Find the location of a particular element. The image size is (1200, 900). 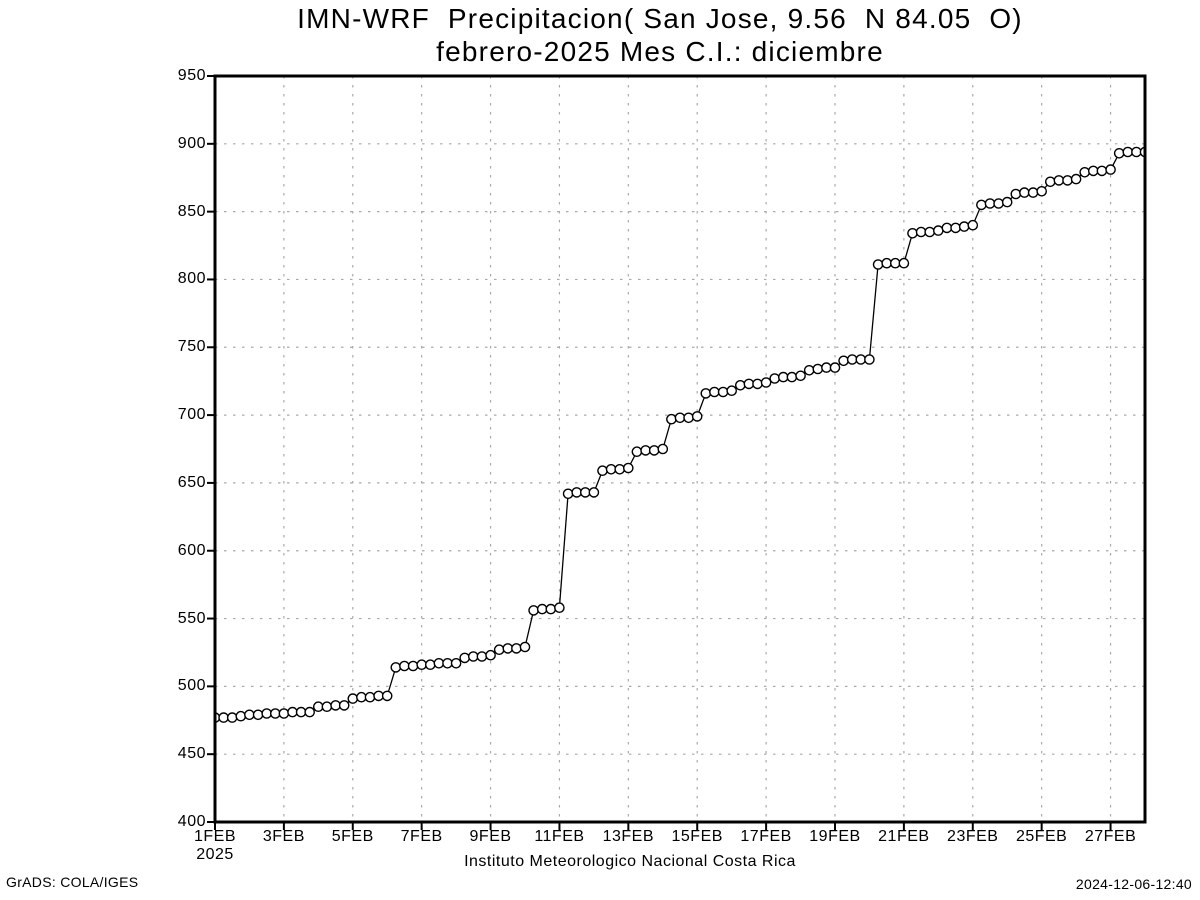

x-tick-label: 9FEB is located at coordinates (490, 836).